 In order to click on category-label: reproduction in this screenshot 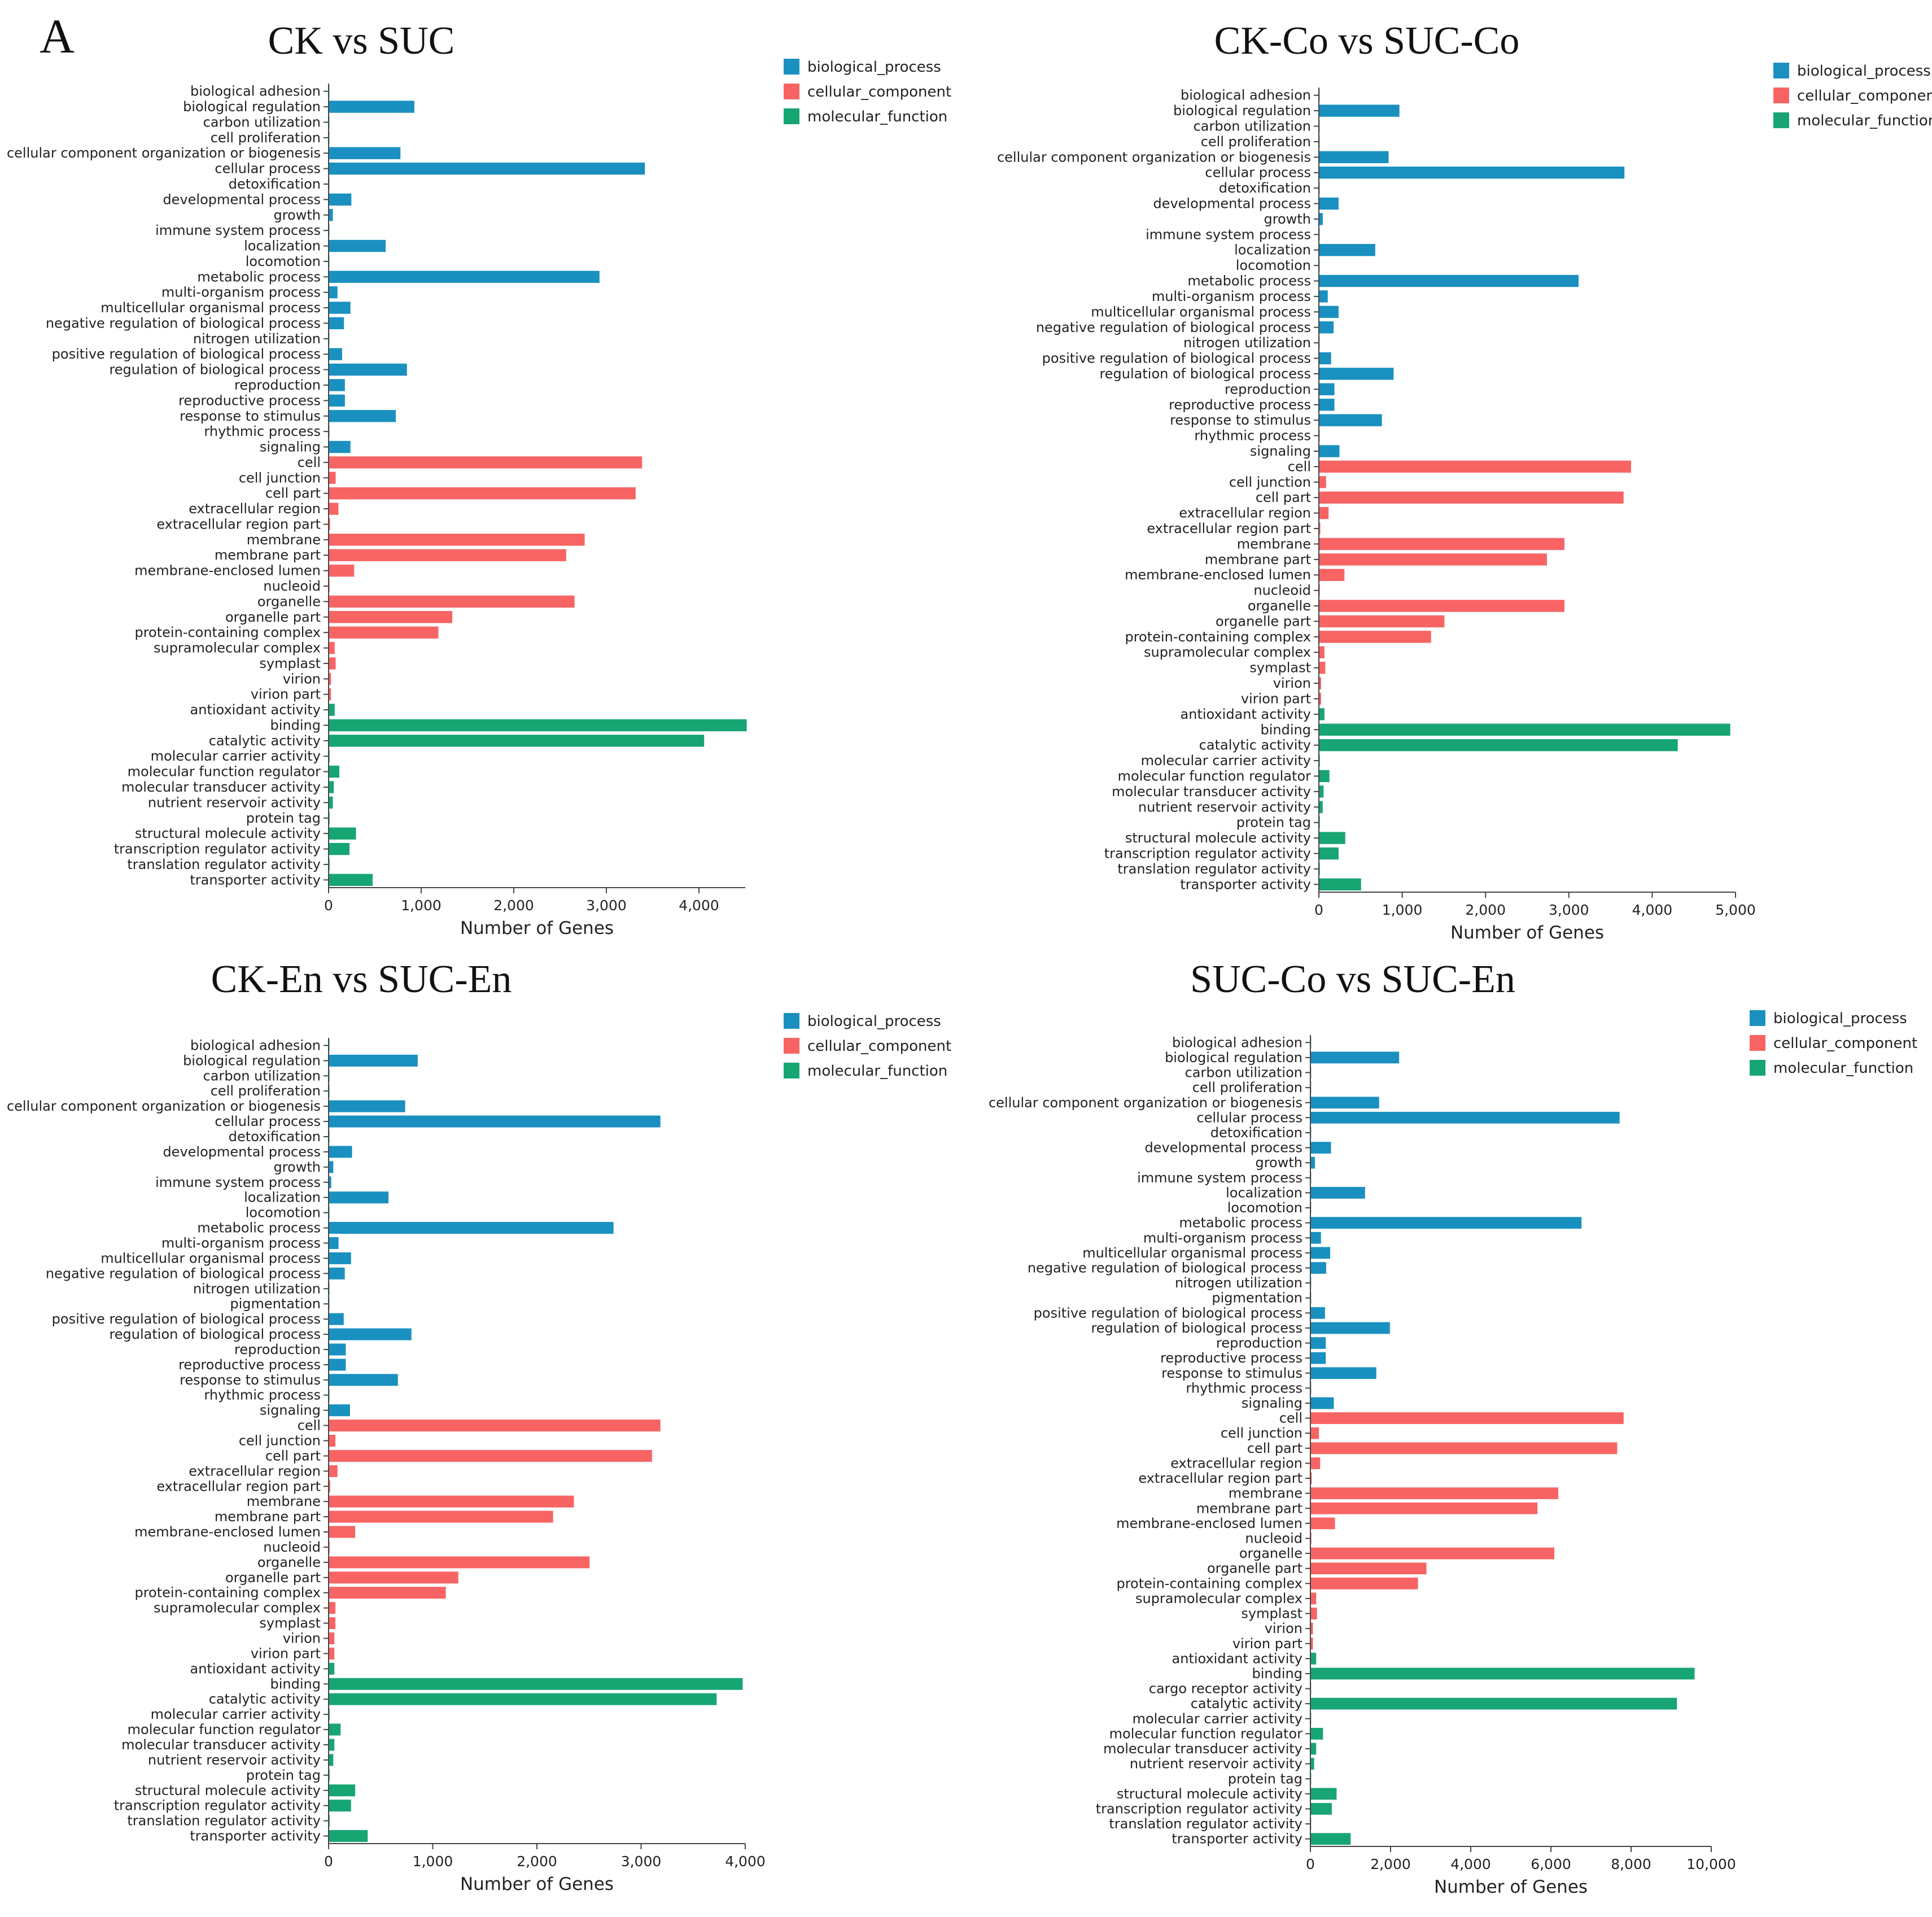, I will do `click(278, 1350)`.